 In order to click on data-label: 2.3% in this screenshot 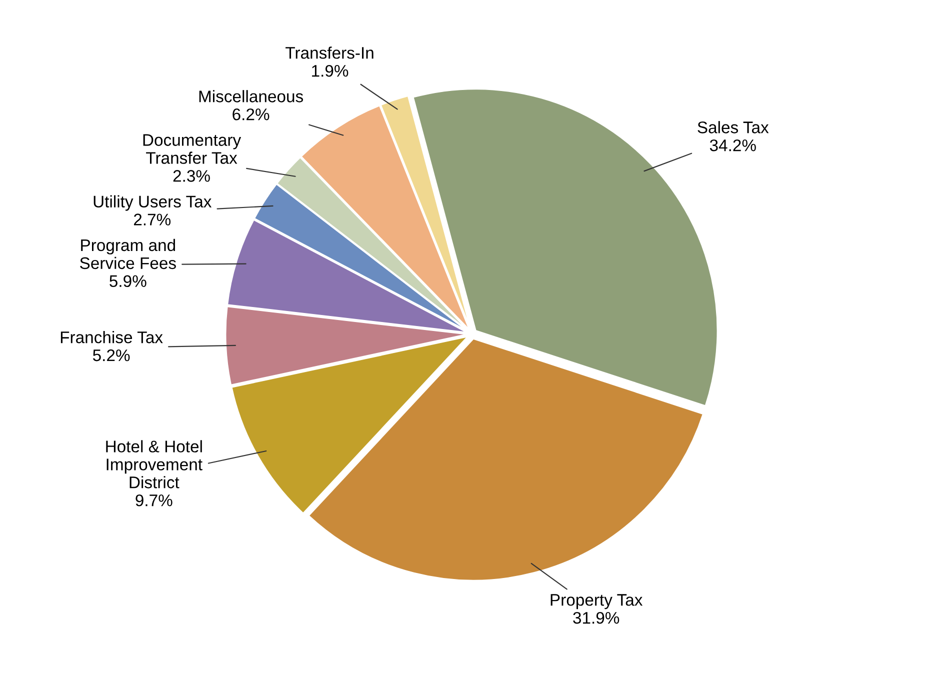, I will do `click(191, 176)`.